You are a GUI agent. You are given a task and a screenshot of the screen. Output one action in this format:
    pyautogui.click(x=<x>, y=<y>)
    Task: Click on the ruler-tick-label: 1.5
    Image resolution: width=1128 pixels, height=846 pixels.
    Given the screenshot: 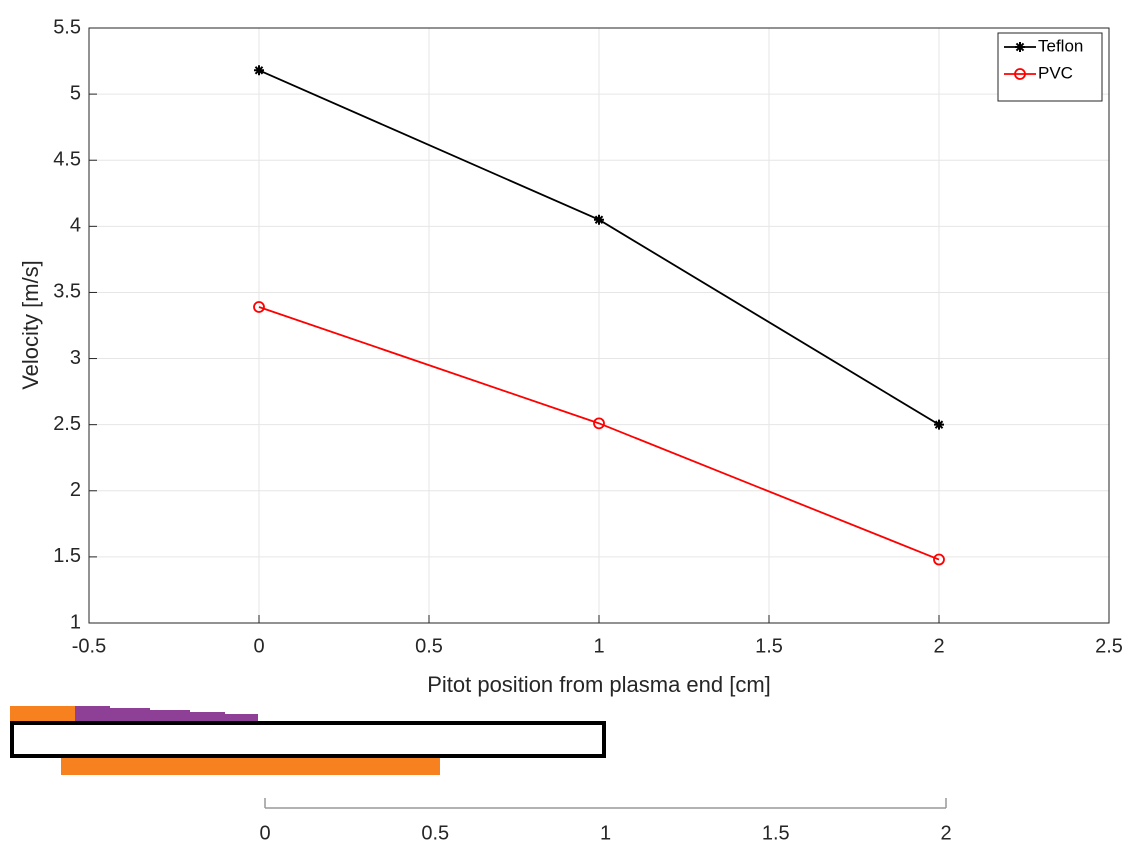 What is the action you would take?
    pyautogui.click(x=776, y=833)
    